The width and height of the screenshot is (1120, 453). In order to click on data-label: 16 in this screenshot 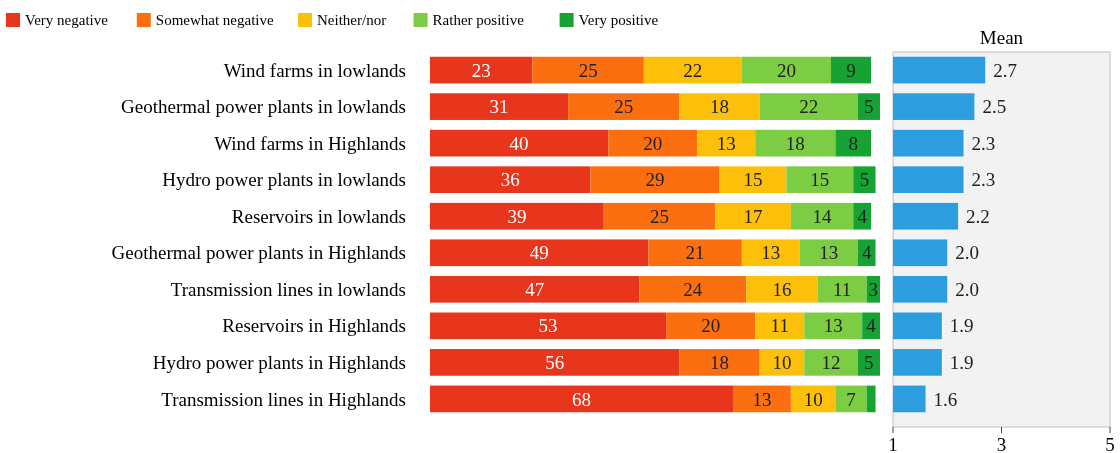, I will do `click(782, 289)`.